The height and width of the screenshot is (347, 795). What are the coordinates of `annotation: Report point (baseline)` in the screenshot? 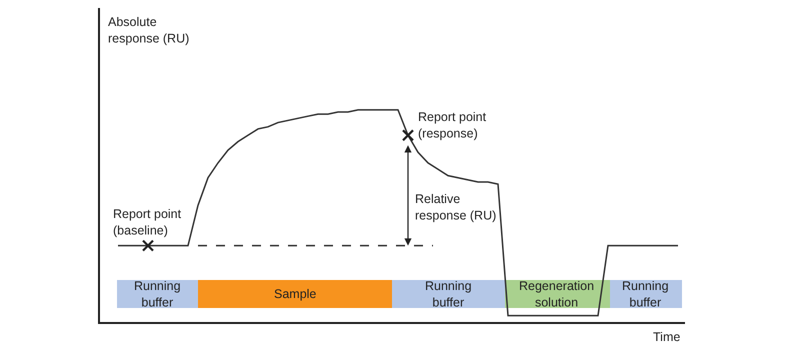 It's located at (147, 222).